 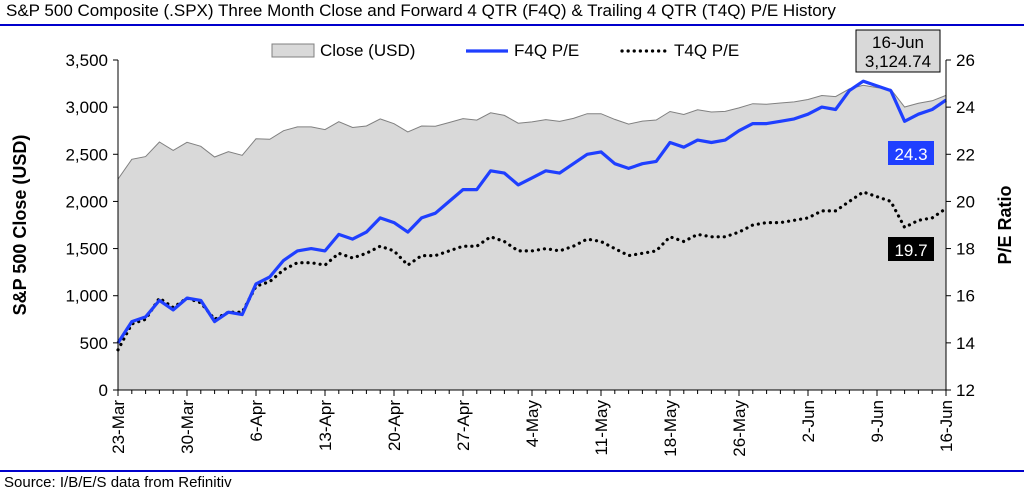 I want to click on left-tick-label: 0, so click(x=103, y=390).